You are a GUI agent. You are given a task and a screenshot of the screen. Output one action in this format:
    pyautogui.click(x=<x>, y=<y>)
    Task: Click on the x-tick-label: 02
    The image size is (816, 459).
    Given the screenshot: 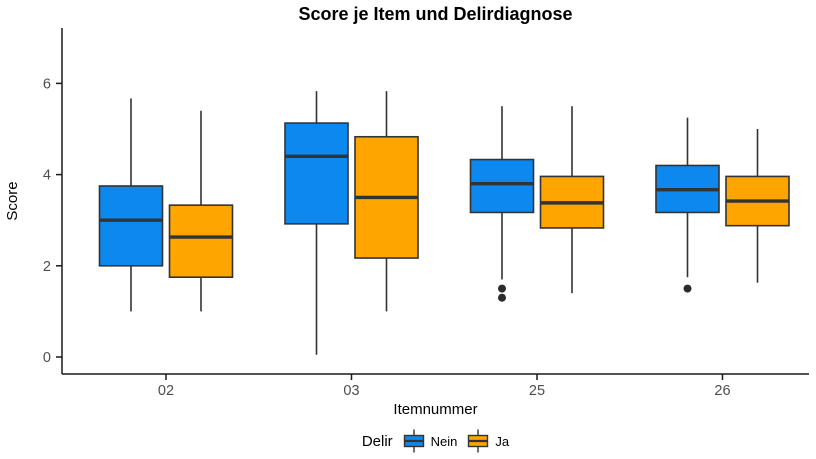 What is the action you would take?
    pyautogui.click(x=166, y=391)
    